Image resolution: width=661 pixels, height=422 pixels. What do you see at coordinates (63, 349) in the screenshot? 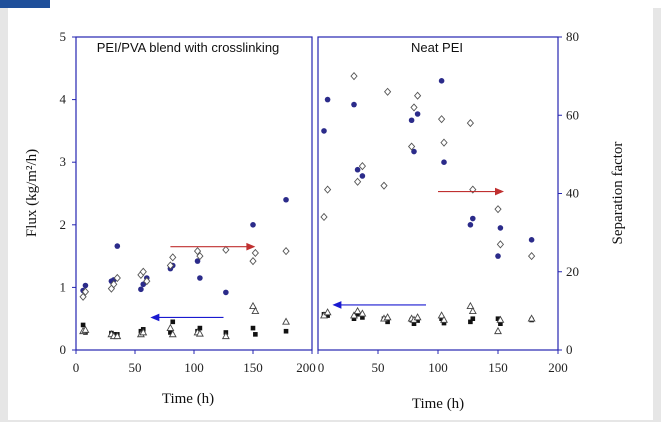
I see `y-tick-label: 0` at bounding box center [63, 349].